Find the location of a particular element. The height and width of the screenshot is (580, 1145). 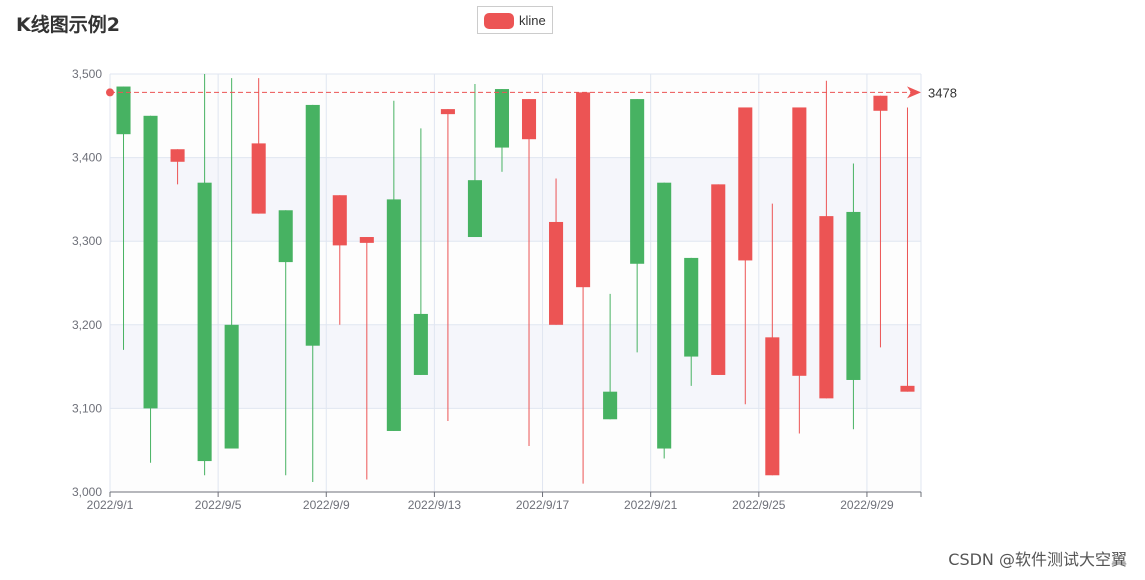

legend-swatch-kline is located at coordinates (499, 21).